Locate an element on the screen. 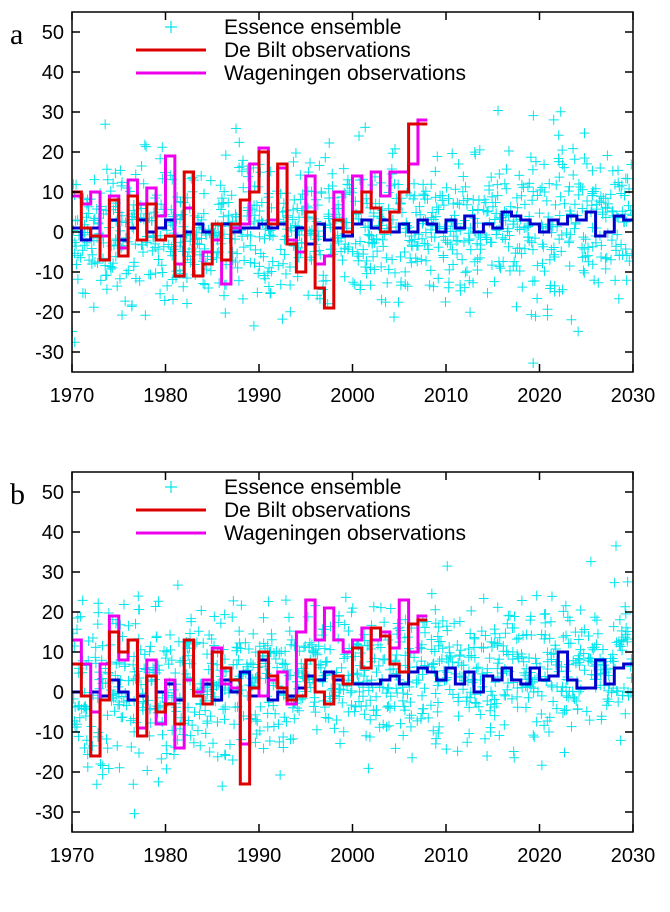 This screenshot has height=912, width=670. chart-a-ytick-label: 50 is located at coordinates (53, 33).